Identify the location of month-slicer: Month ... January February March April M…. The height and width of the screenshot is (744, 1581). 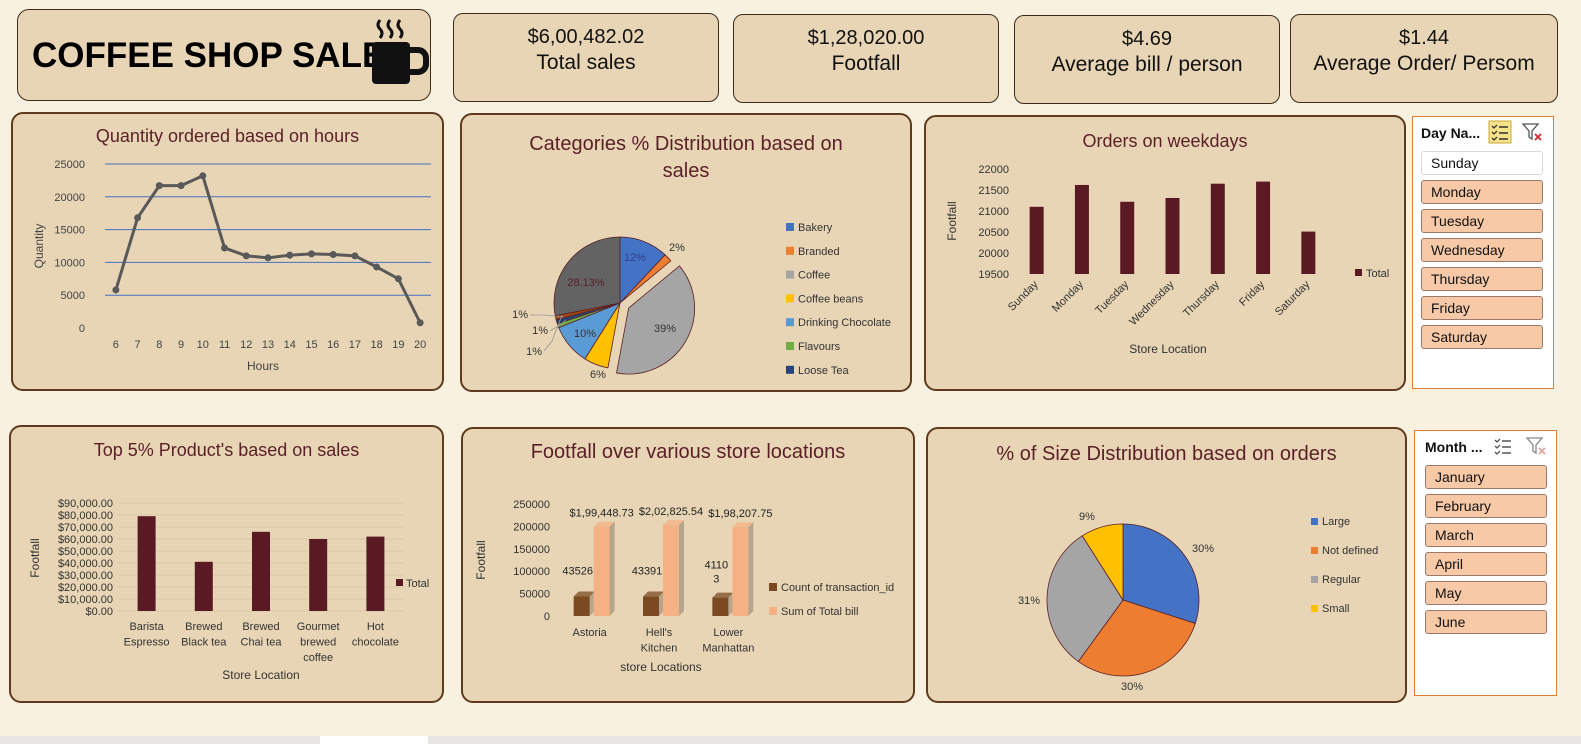
(1485, 563).